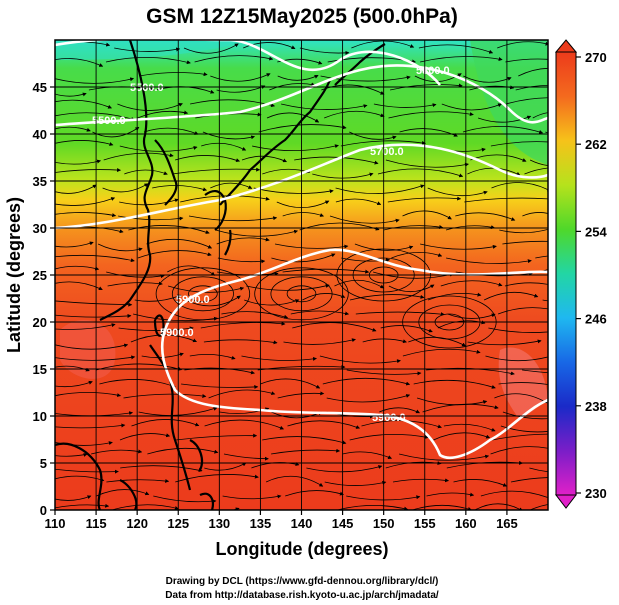 The height and width of the screenshot is (605, 619). I want to click on warm-patch-east, so click(523, 383).